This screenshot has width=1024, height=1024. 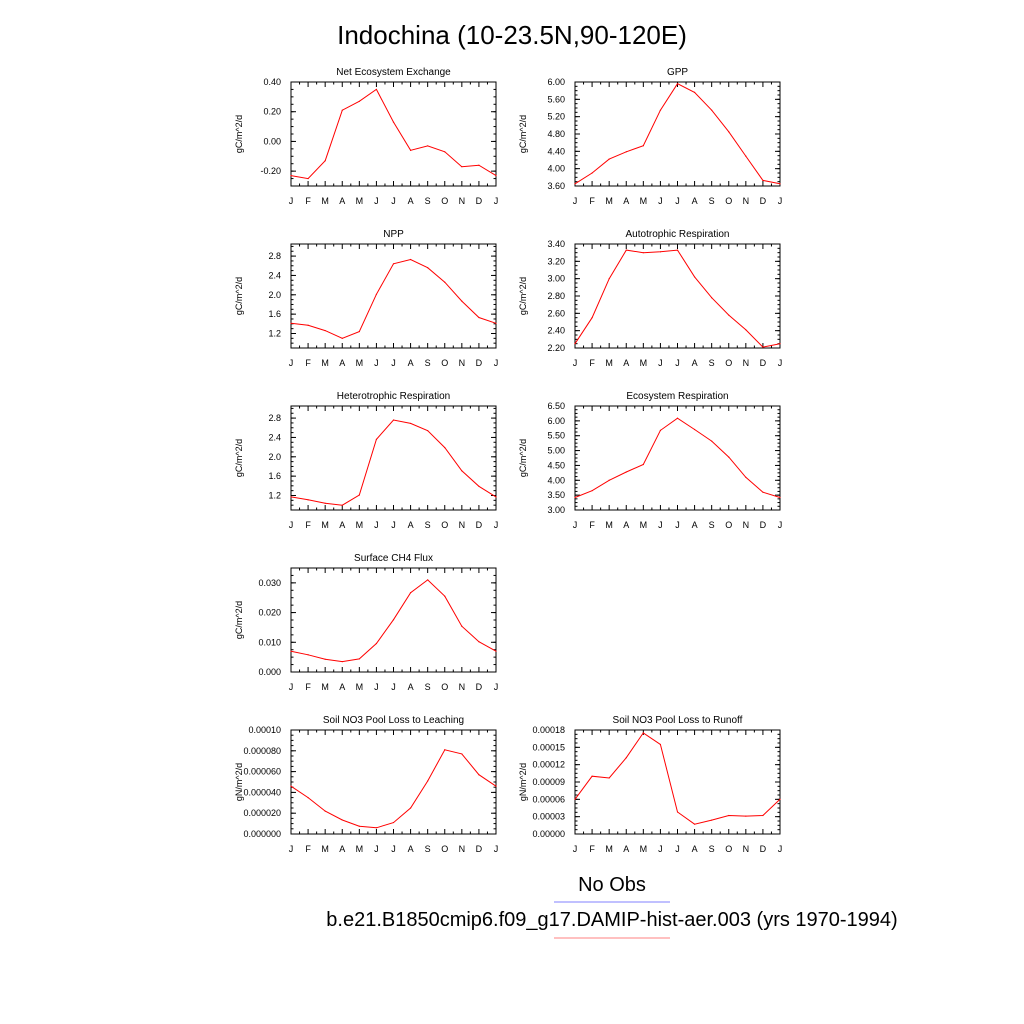 What do you see at coordinates (556, 151) in the screenshot?
I see `y-tick-label: 4.40` at bounding box center [556, 151].